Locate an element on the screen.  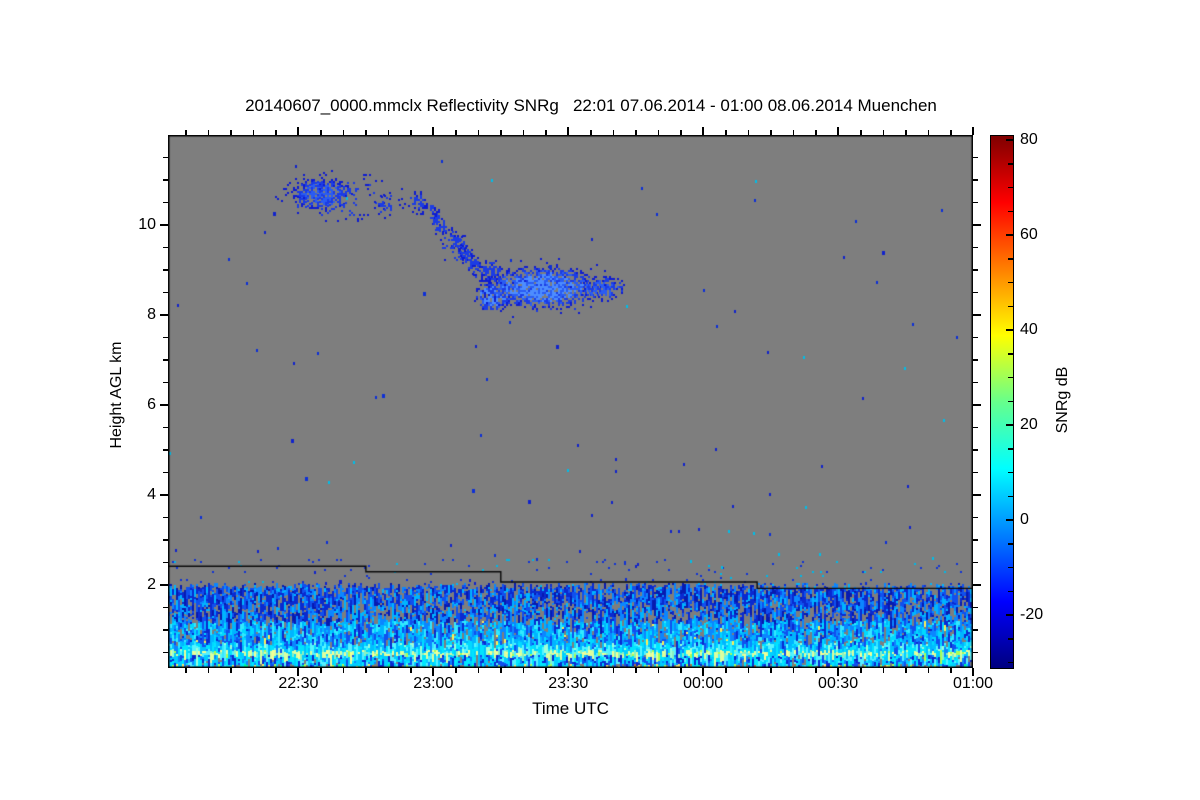
x-tick-label: 23:00 is located at coordinates (433, 683).